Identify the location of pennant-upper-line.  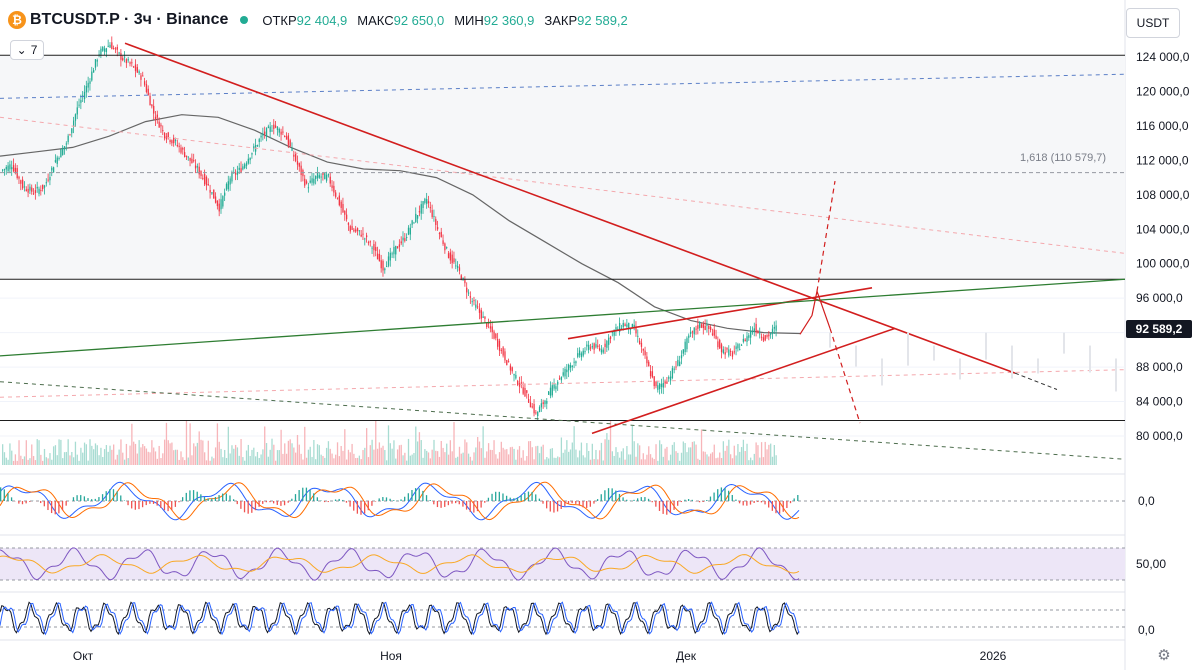
(720, 313).